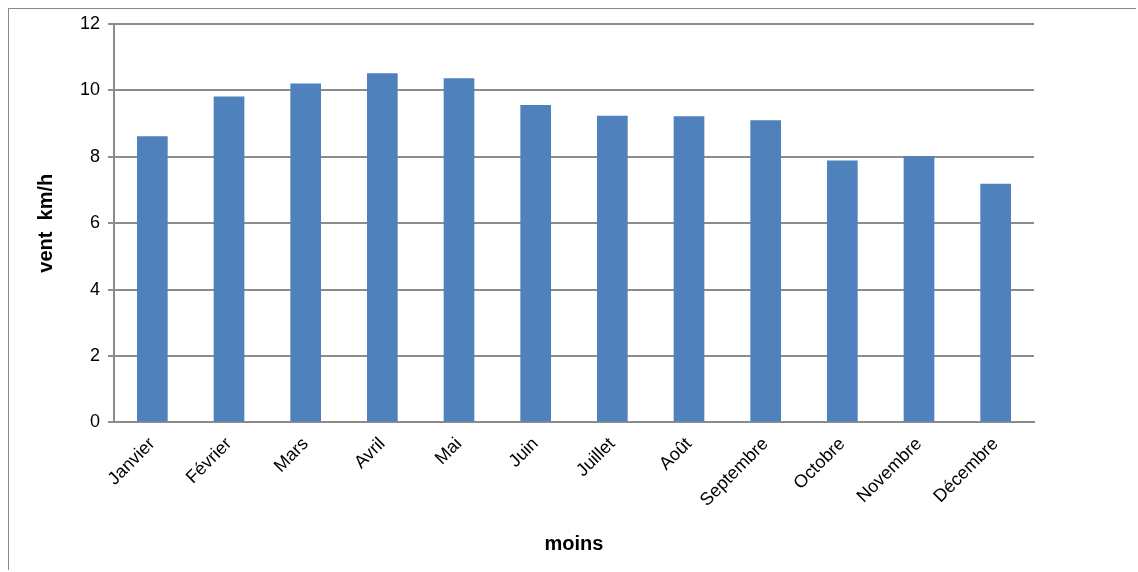  I want to click on y-tick-label: 8, so click(95, 155).